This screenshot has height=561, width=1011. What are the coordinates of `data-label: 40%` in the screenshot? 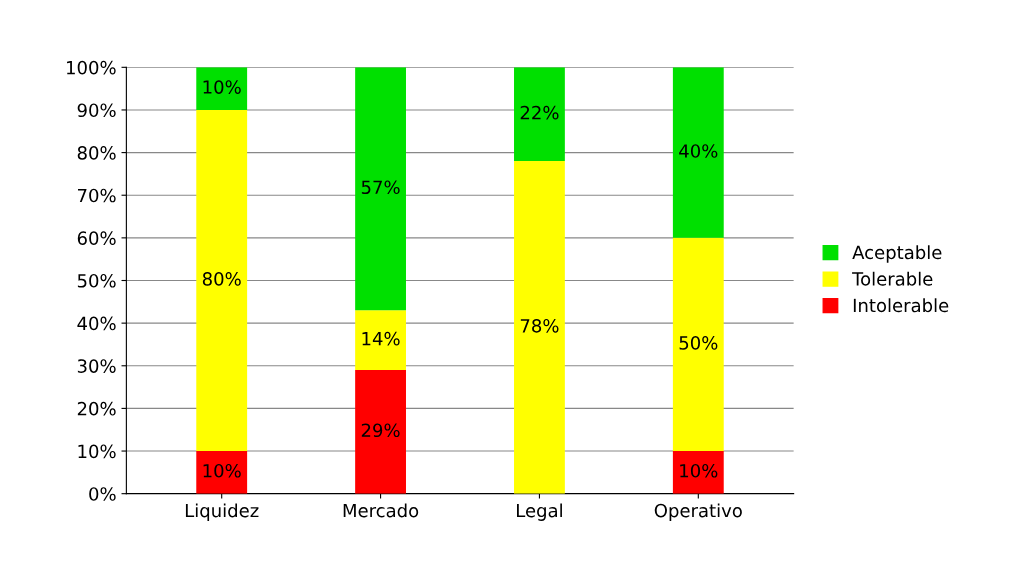 It's located at (698, 151).